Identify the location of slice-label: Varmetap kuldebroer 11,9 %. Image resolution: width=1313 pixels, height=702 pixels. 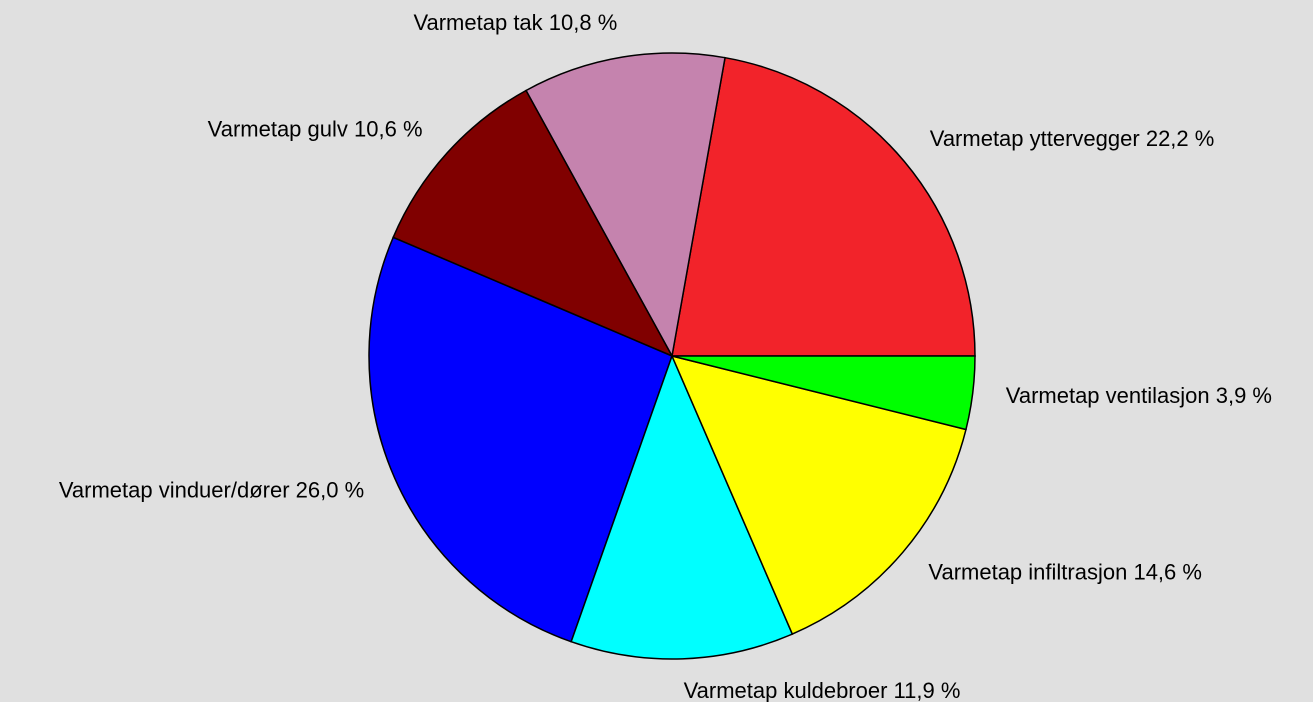
(822, 690).